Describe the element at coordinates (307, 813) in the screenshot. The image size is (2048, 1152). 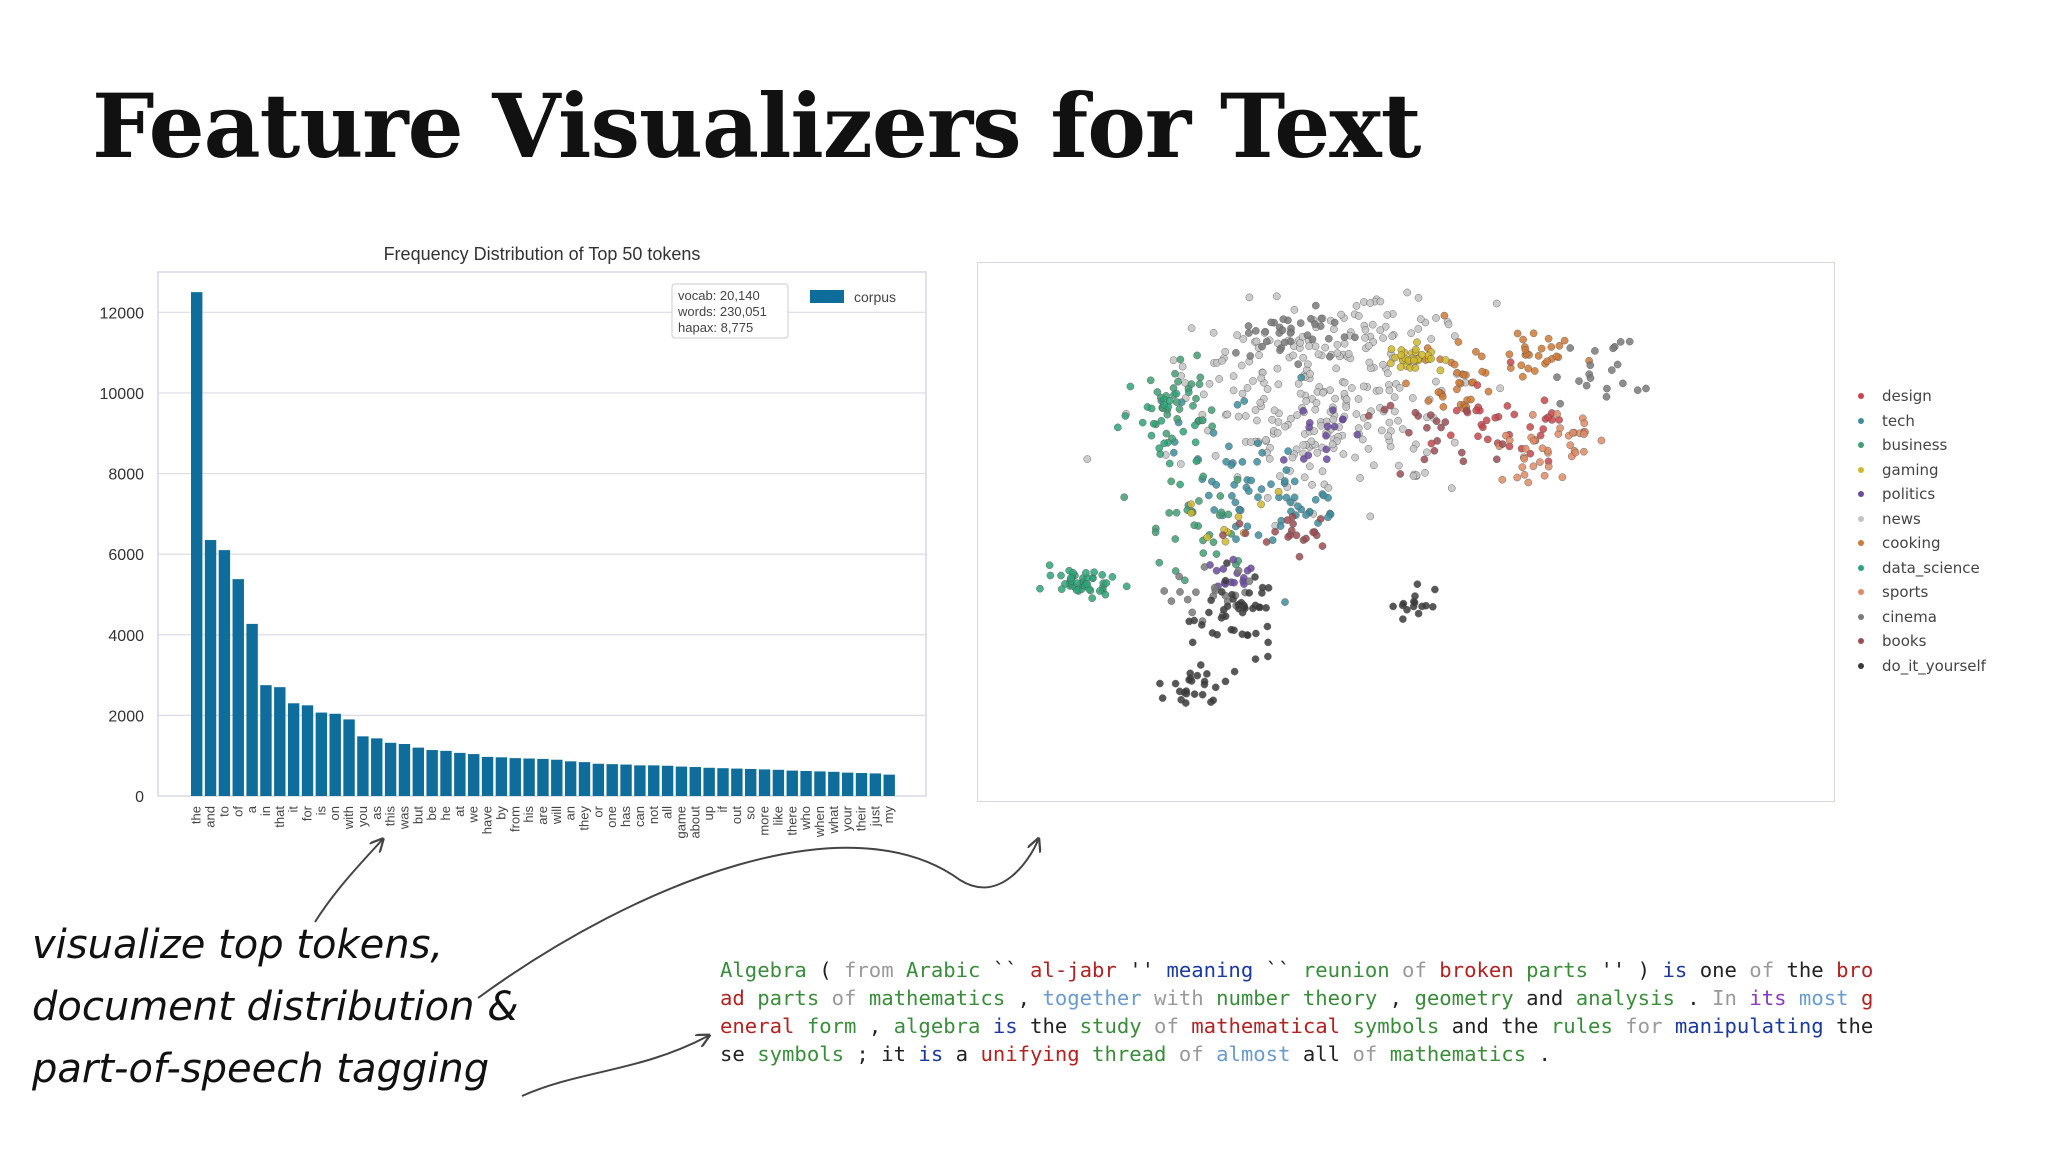
I see `x-tick-label: for` at that location.